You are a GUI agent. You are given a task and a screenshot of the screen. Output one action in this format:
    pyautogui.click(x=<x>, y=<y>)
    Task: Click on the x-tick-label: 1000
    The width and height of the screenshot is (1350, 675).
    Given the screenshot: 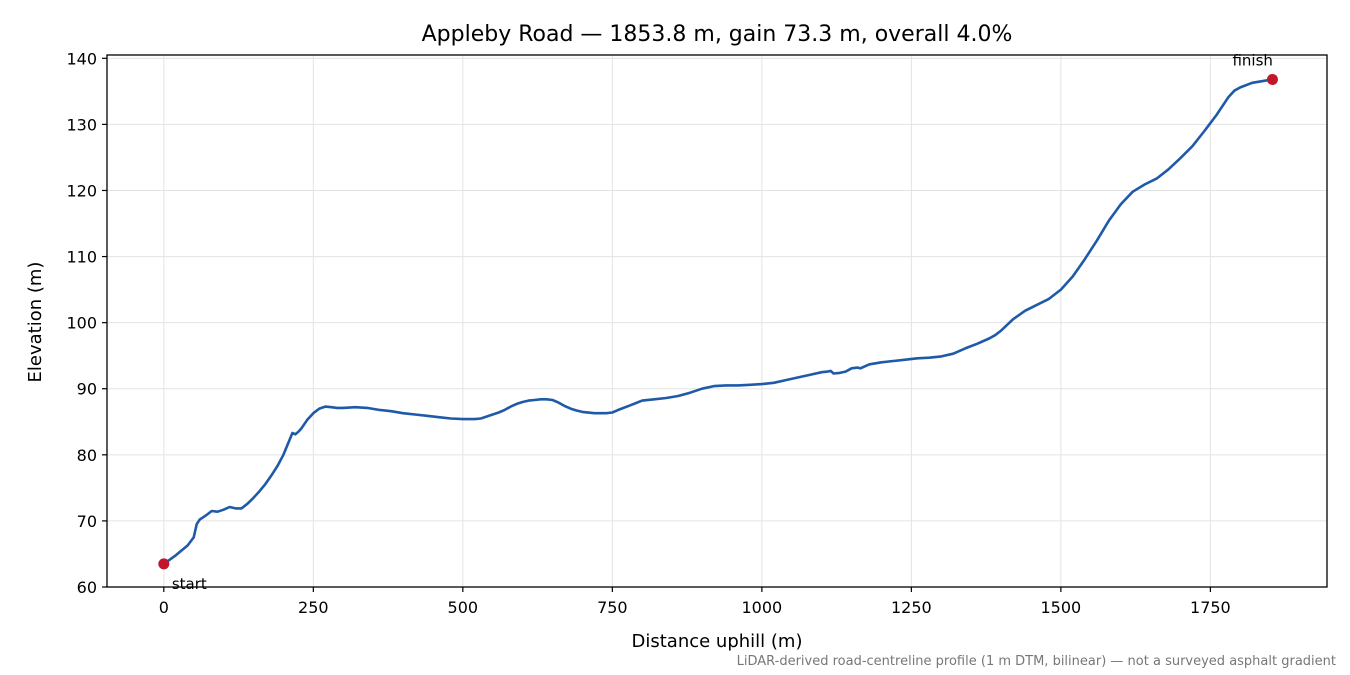 What is the action you would take?
    pyautogui.click(x=761, y=607)
    